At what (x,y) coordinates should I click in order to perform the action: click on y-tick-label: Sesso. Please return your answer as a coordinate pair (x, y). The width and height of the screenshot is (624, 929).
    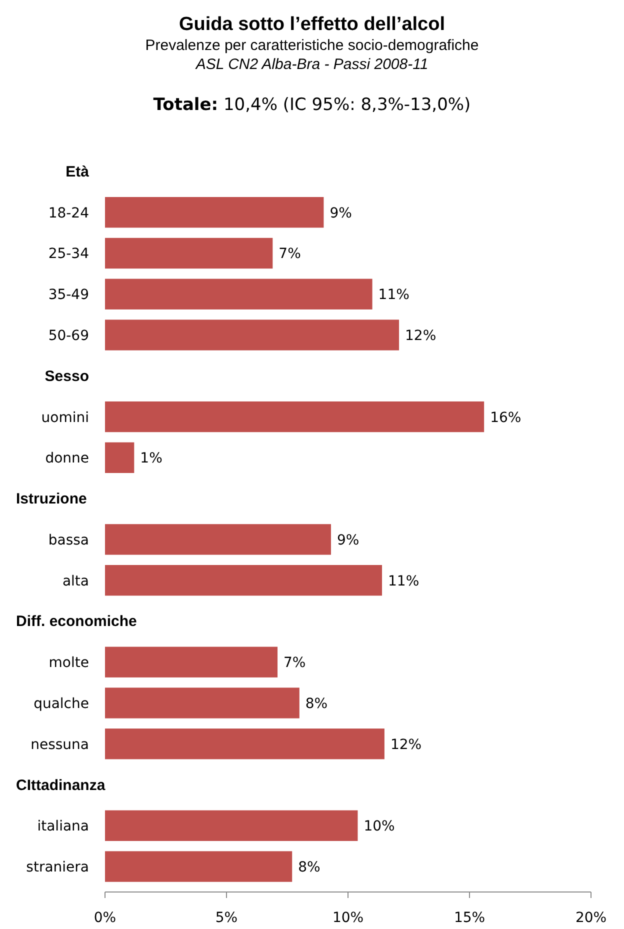
    Looking at the image, I should click on (66, 376).